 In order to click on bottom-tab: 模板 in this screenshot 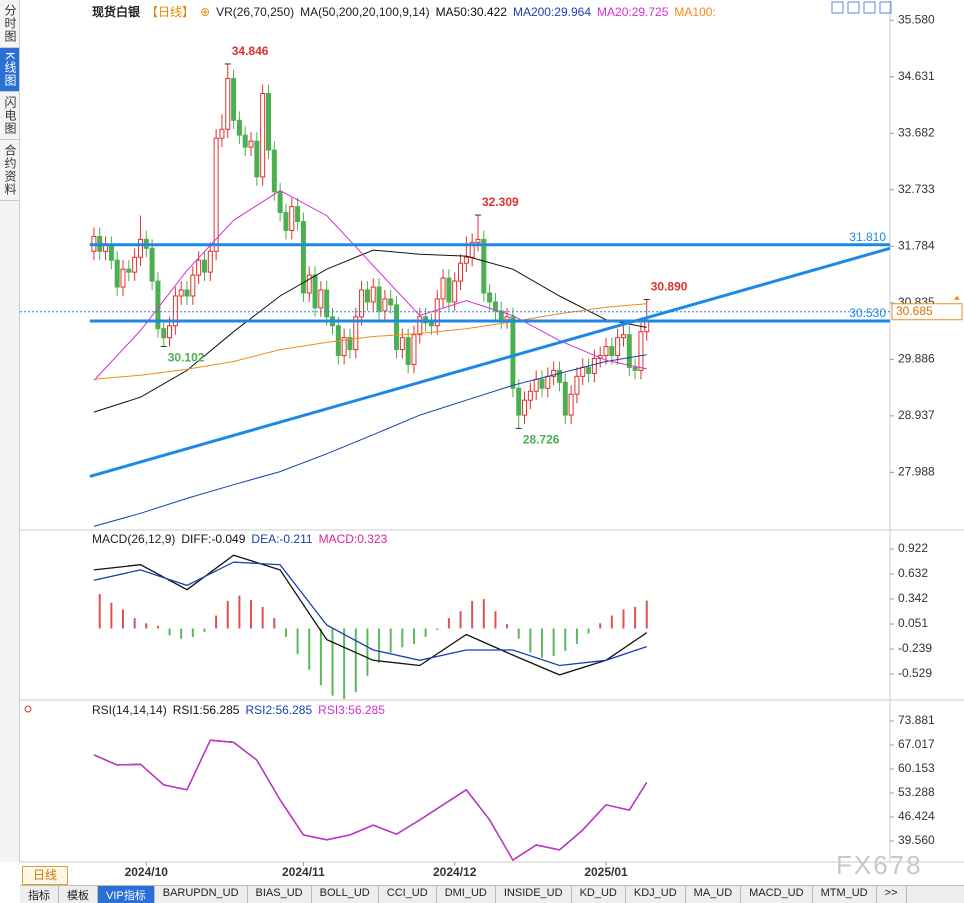, I will do `click(78, 894)`.